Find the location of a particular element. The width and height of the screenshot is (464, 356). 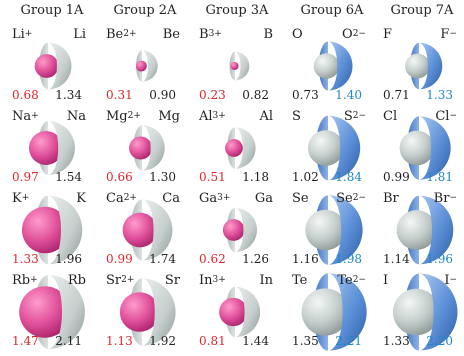

atom-label: Ga is located at coordinates (264, 199).